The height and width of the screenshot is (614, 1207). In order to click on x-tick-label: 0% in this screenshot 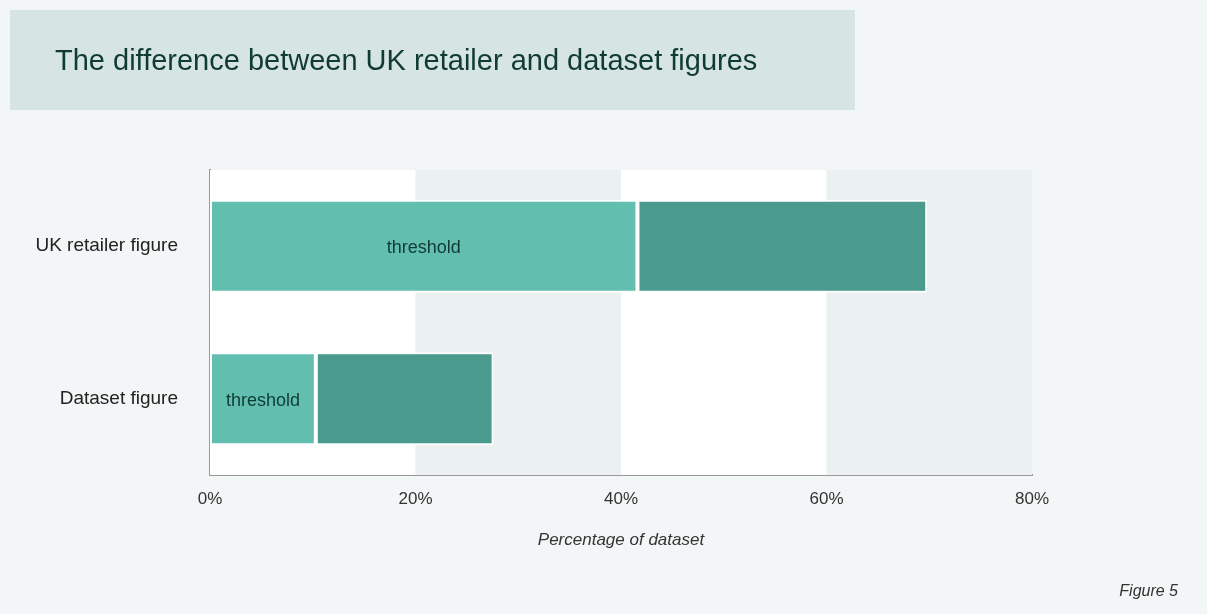, I will do `click(210, 498)`.